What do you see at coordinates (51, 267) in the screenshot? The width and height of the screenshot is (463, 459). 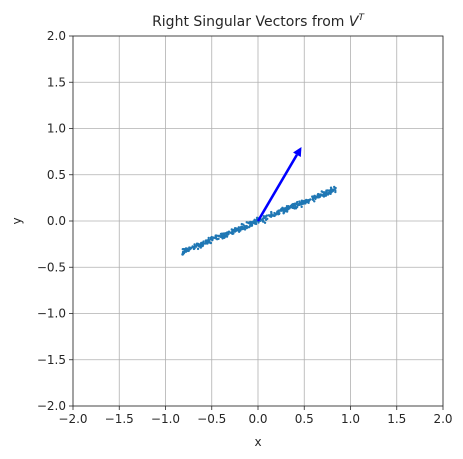 I see `y-tick-label: −0.5` at bounding box center [51, 267].